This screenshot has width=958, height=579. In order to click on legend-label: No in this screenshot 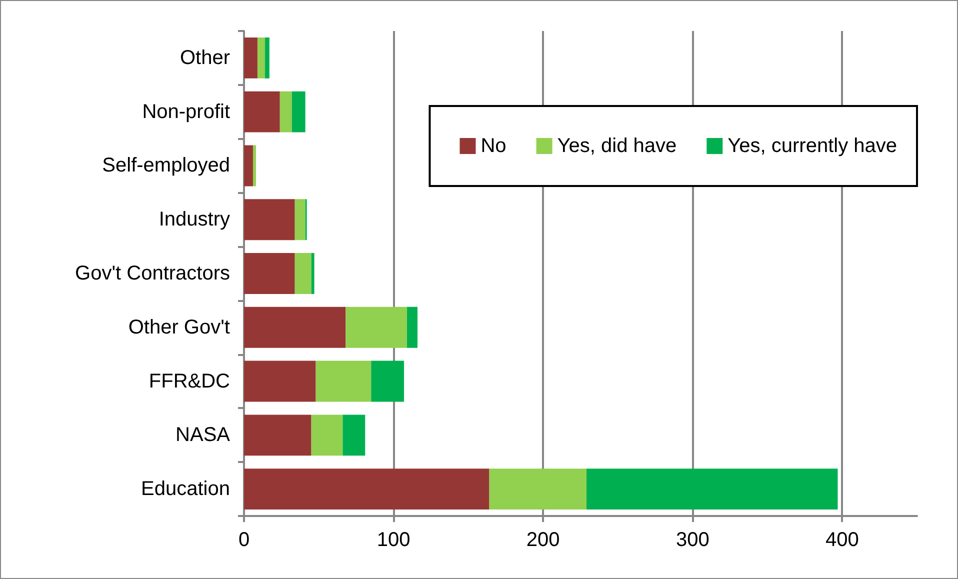, I will do `click(493, 146)`.